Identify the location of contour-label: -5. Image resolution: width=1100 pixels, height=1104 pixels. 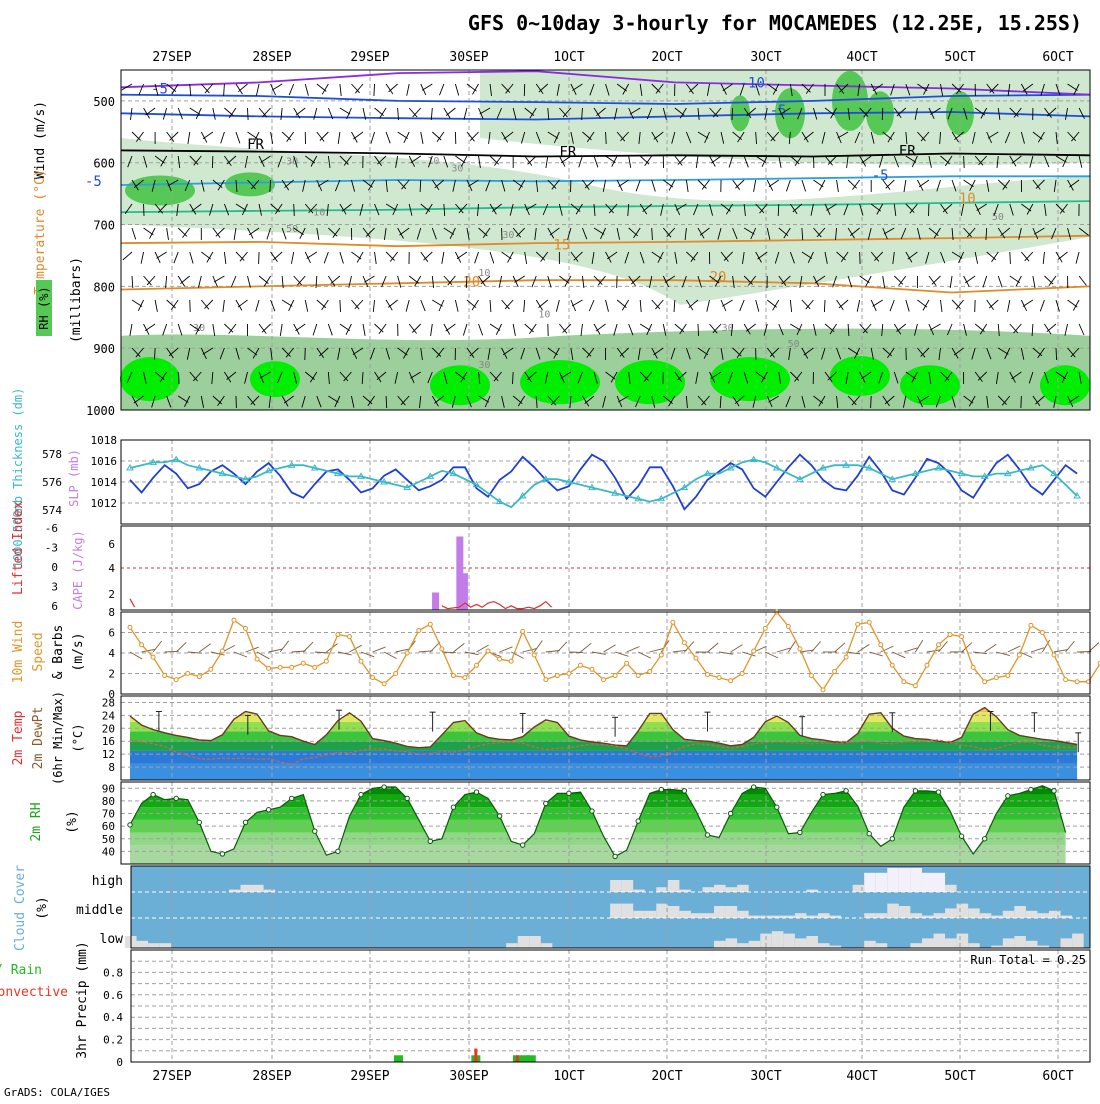
(778, 111).